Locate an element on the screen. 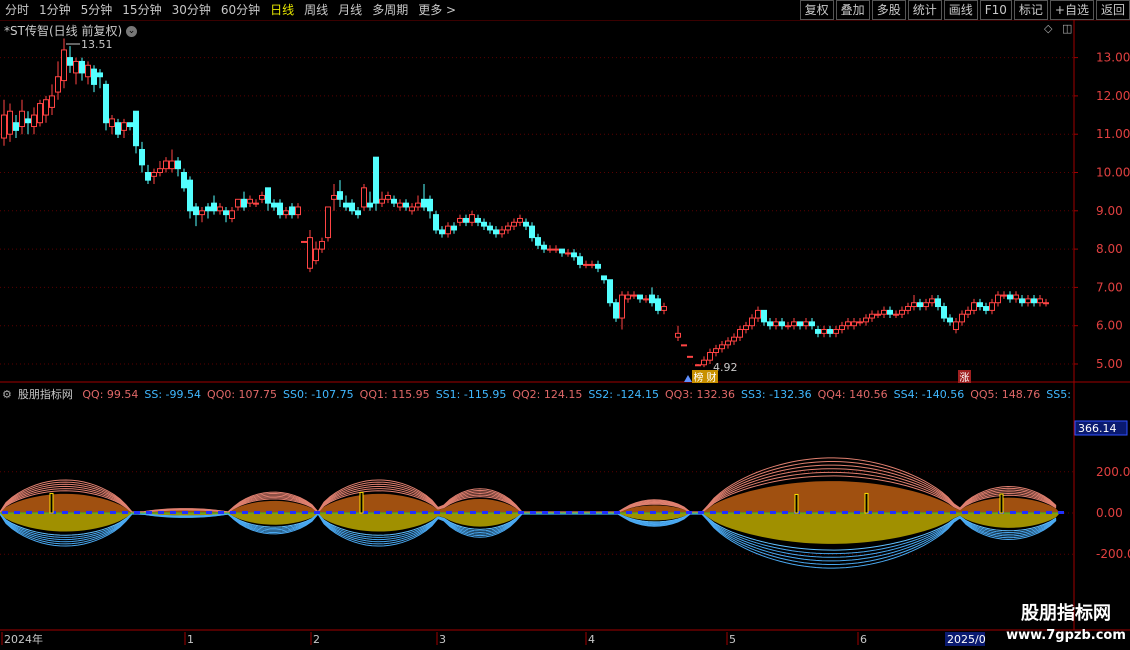 This screenshot has width=1130, height=650. diamond-icon: ◇ is located at coordinates (1048, 28).